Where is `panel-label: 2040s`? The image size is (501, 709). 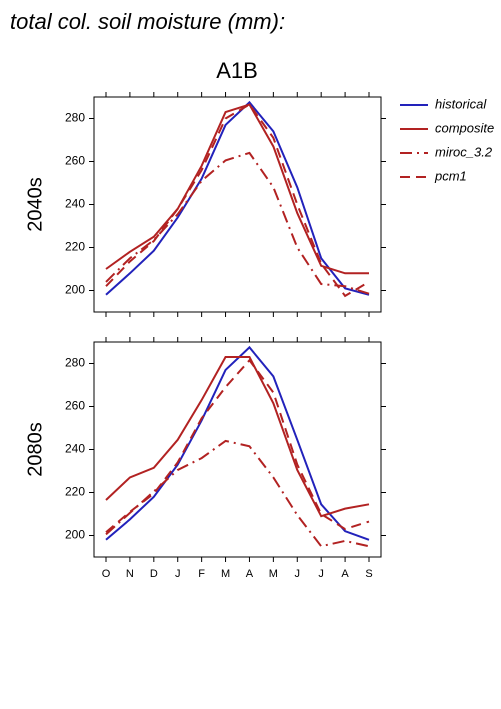
panel-label: 2040s is located at coordinates (35, 204).